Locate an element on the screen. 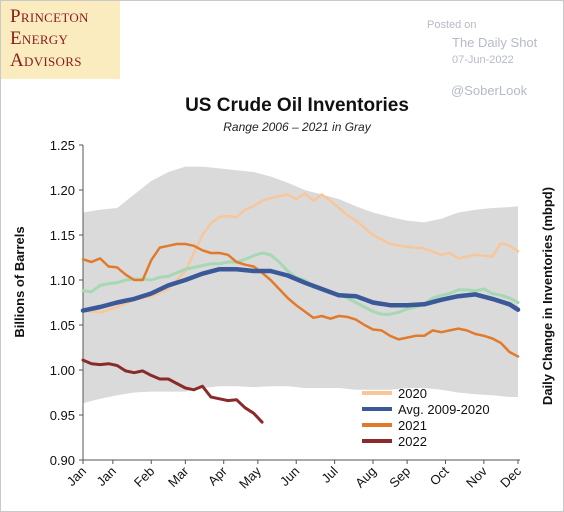  credit-posted-on: Posted on is located at coordinates (452, 25).